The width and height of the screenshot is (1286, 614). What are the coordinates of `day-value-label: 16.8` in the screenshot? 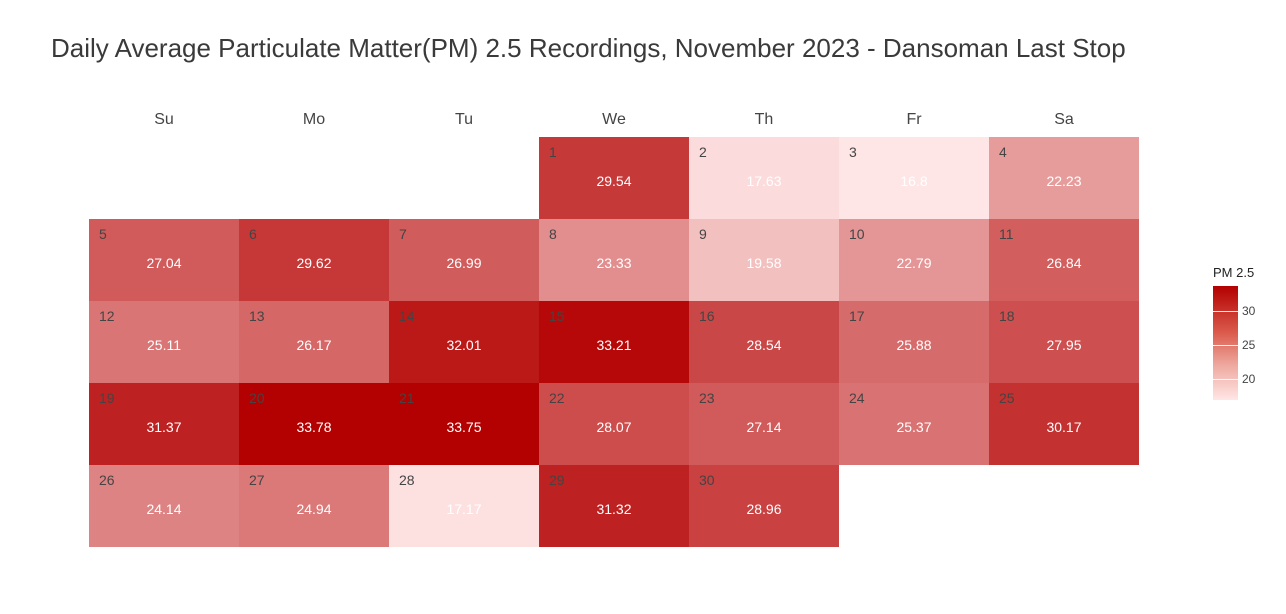 It's located at (913, 181).